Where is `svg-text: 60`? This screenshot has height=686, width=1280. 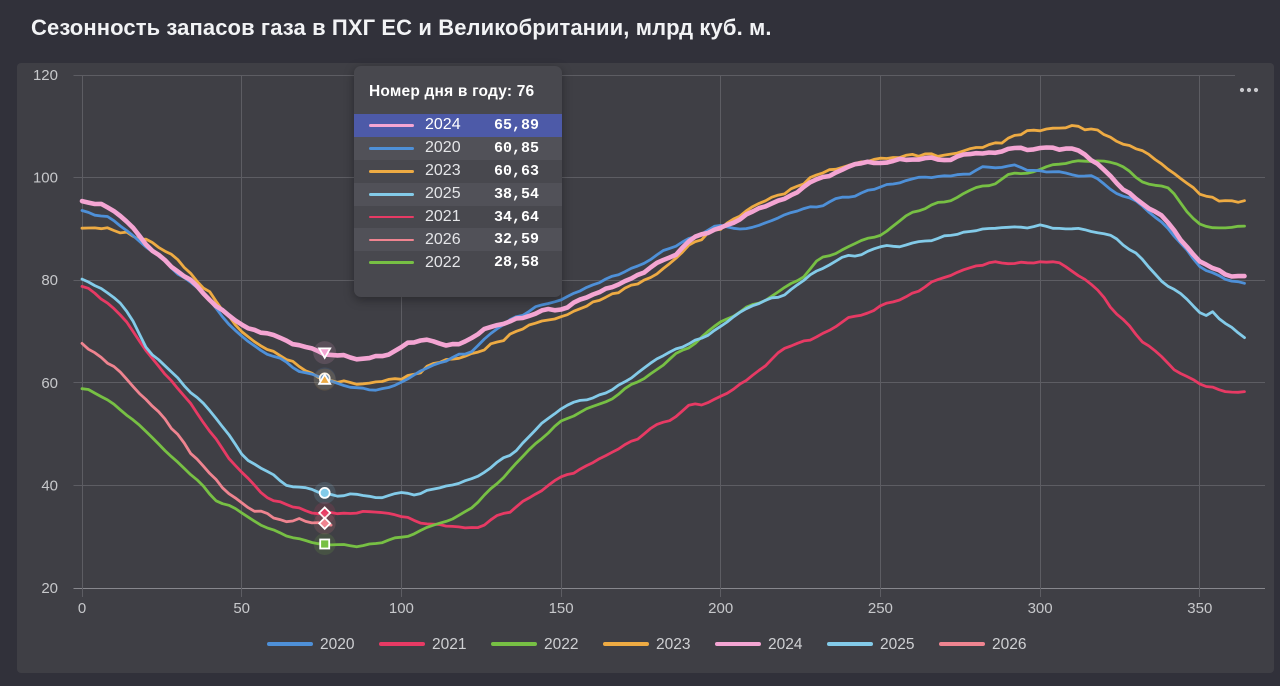
svg-text: 60 is located at coordinates (49, 383).